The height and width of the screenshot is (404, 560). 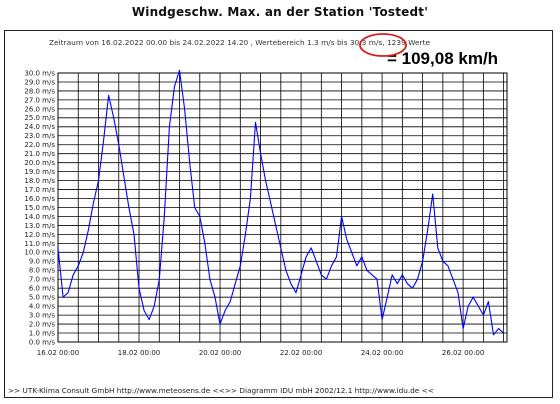 I want to click on x-tick-label: 16.02 00:00, so click(x=58, y=353).